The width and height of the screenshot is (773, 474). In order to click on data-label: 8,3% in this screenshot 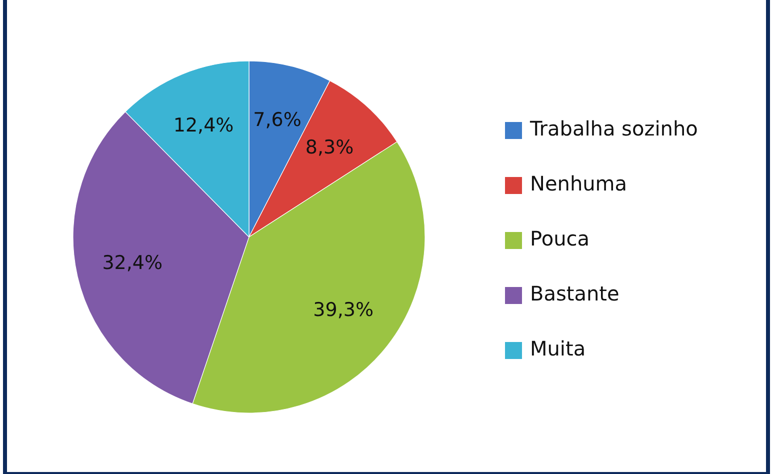, I will do `click(329, 147)`.